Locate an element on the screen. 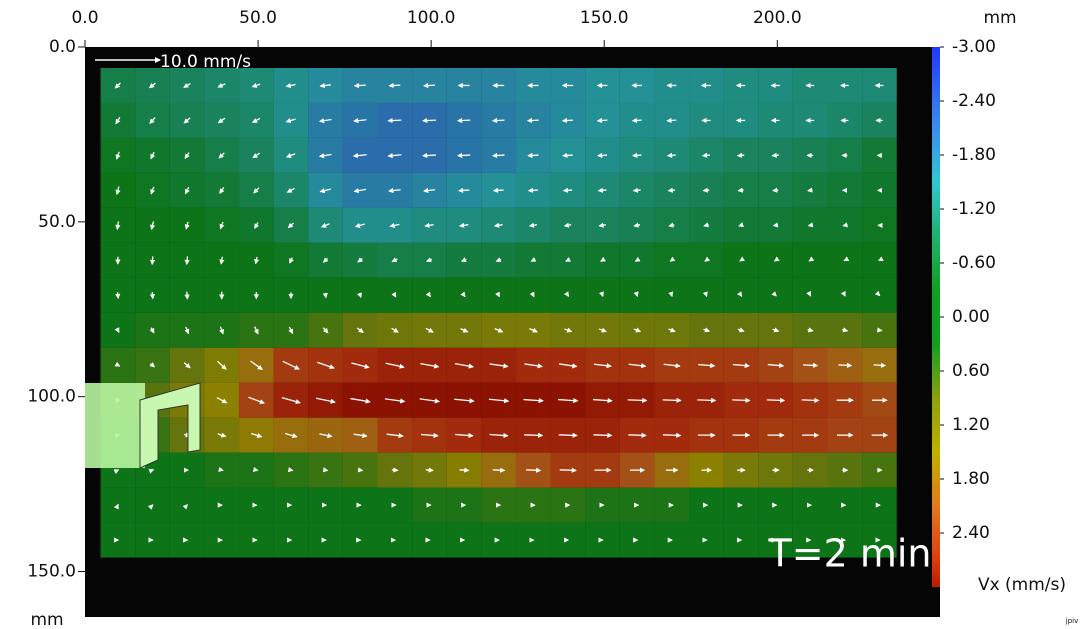  colorbar-tick-label: -1.20 is located at coordinates (974, 209).